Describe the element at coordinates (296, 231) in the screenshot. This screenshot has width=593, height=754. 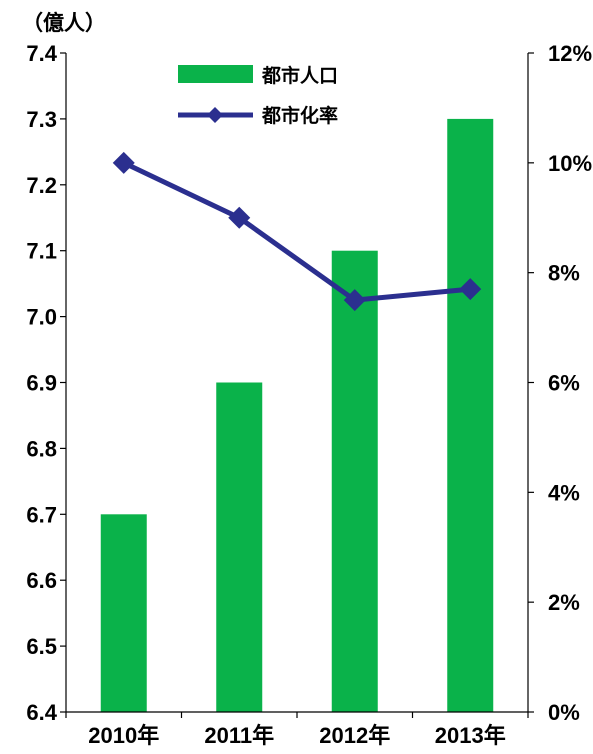
I see `line-series-都市化率` at that location.